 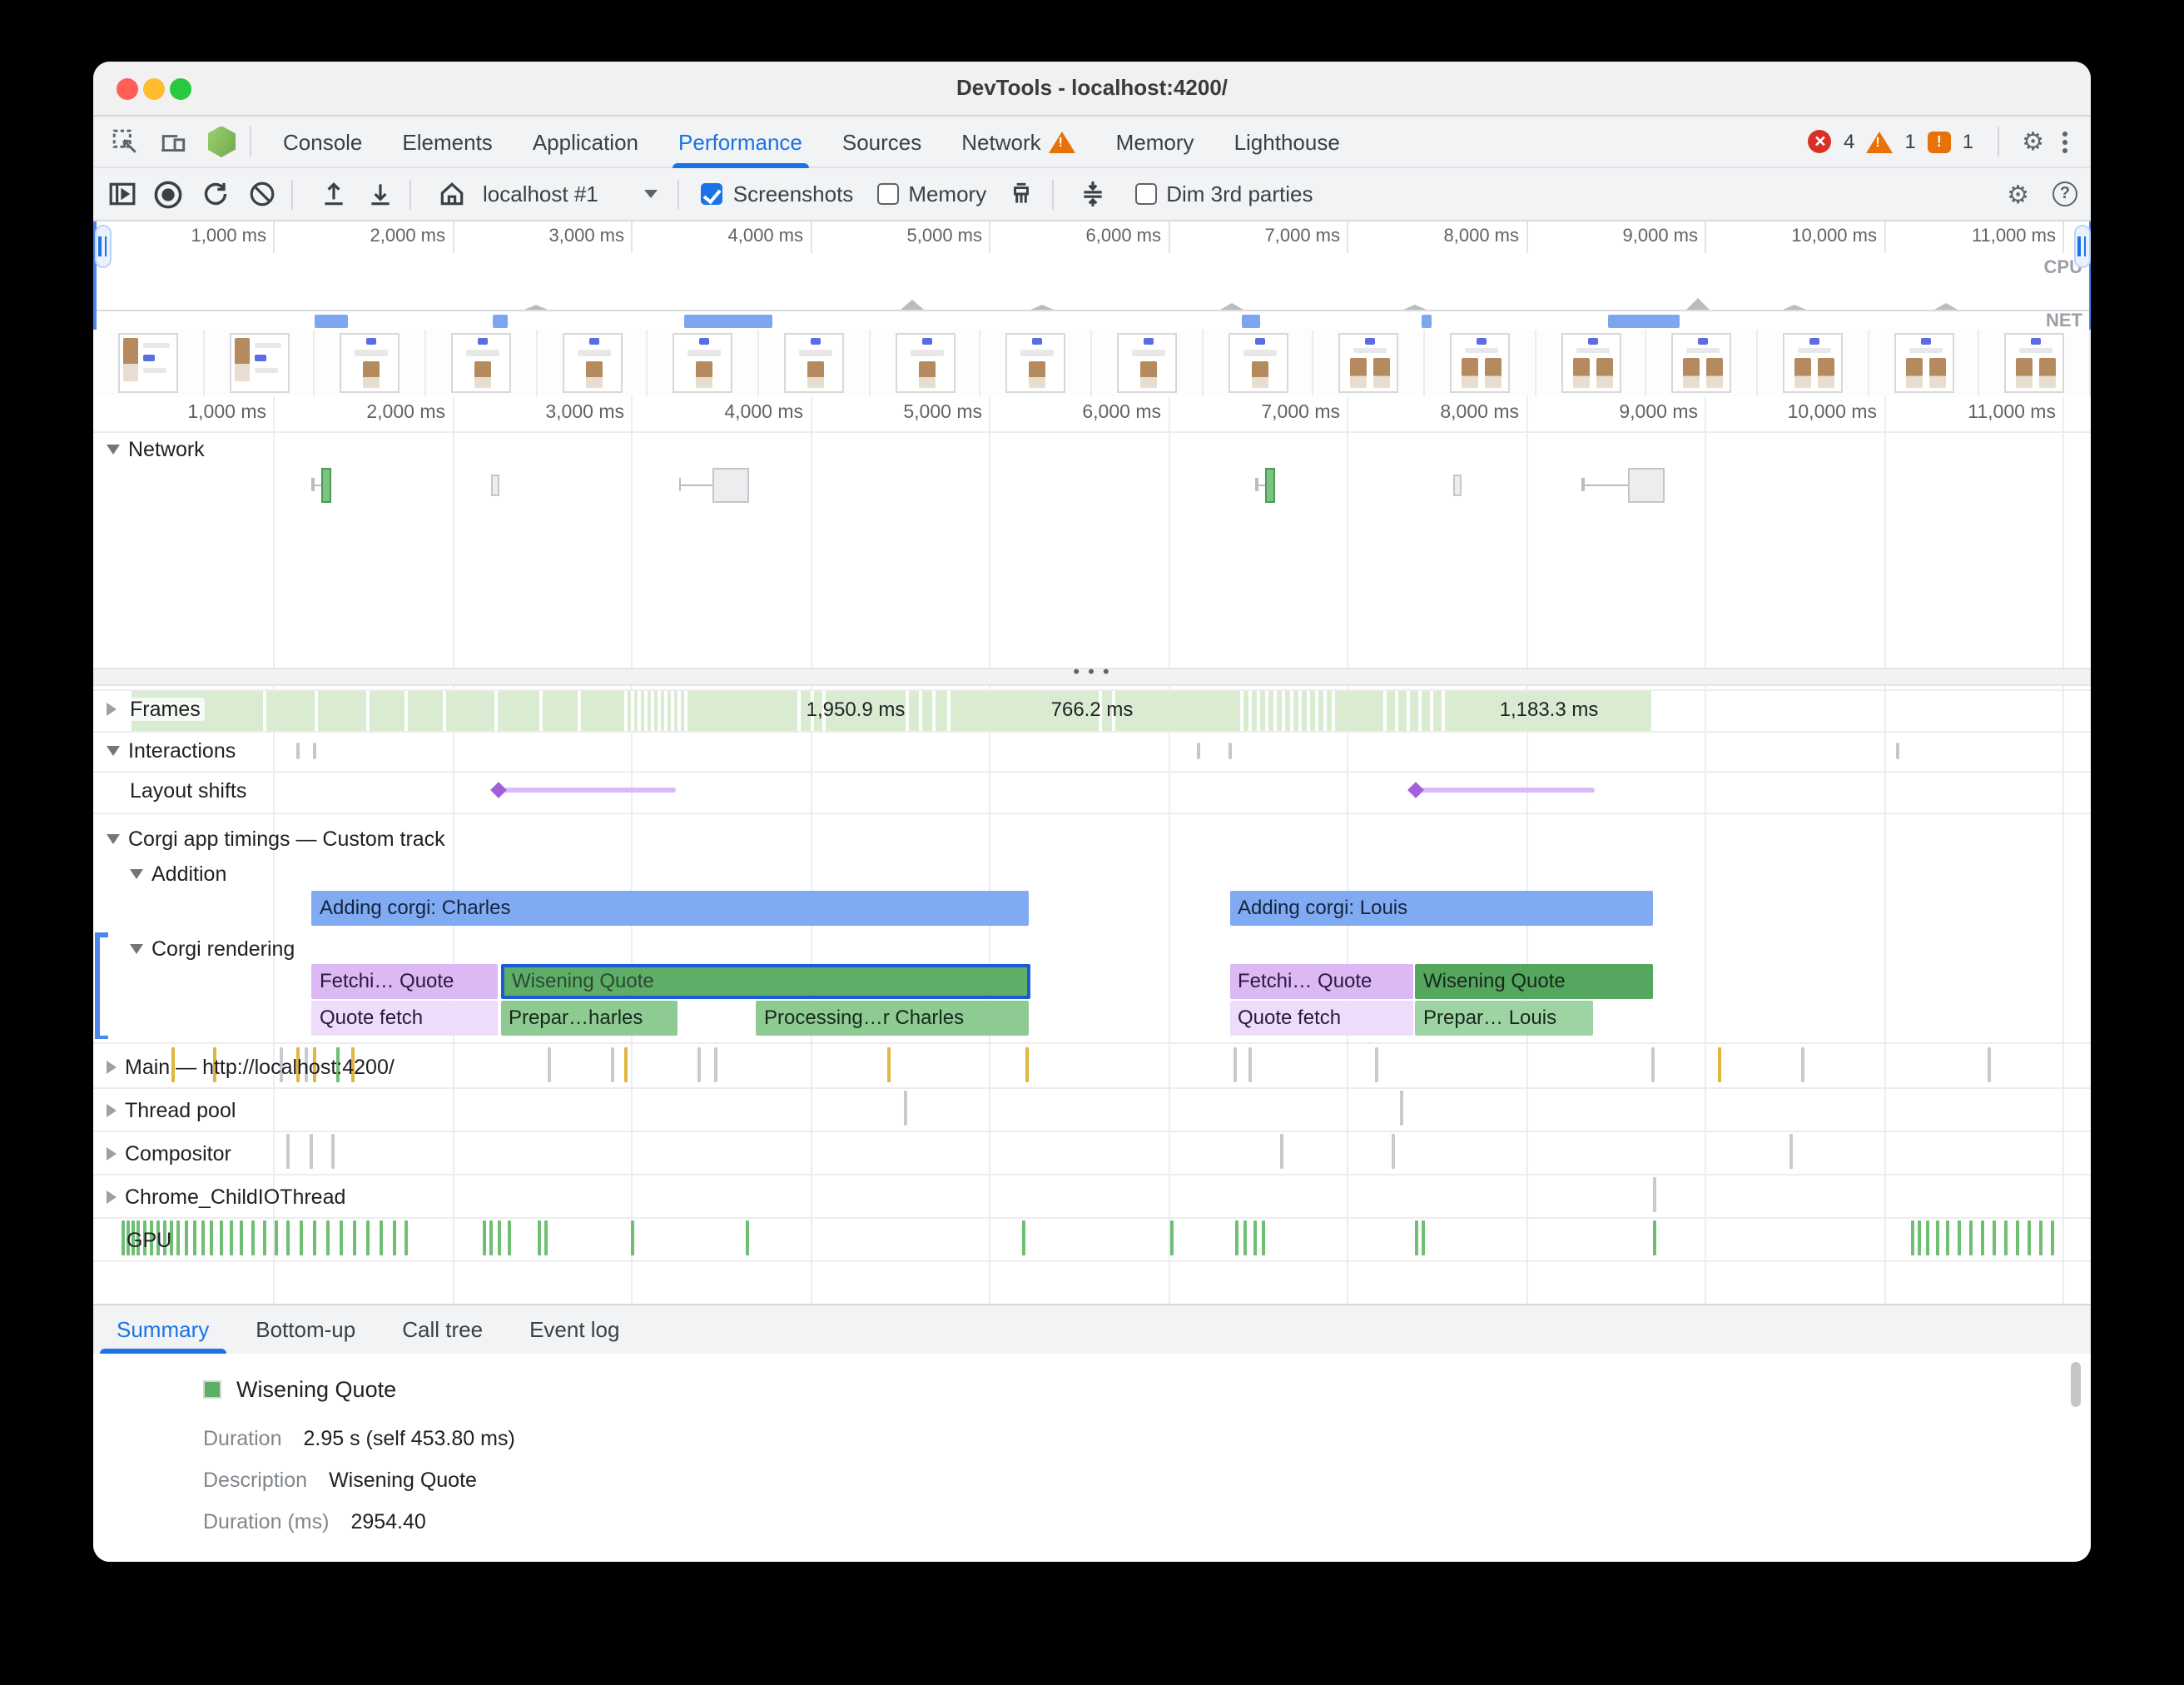 What do you see at coordinates (1939, 141) in the screenshot?
I see `issues-badge-icon: !` at bounding box center [1939, 141].